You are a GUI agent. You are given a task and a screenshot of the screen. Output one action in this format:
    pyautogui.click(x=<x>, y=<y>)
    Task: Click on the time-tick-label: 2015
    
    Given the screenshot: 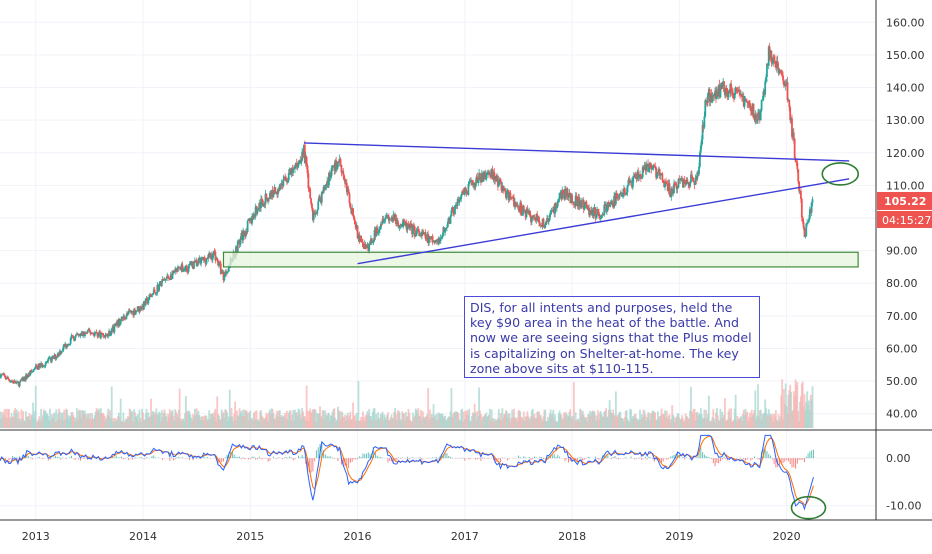 What is the action you would take?
    pyautogui.click(x=250, y=536)
    